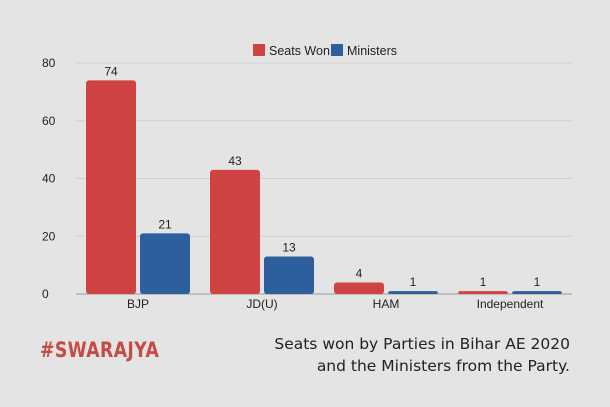 The width and height of the screenshot is (610, 407). Describe the element at coordinates (537, 292) in the screenshot. I see `bar-ministers-independent` at that location.